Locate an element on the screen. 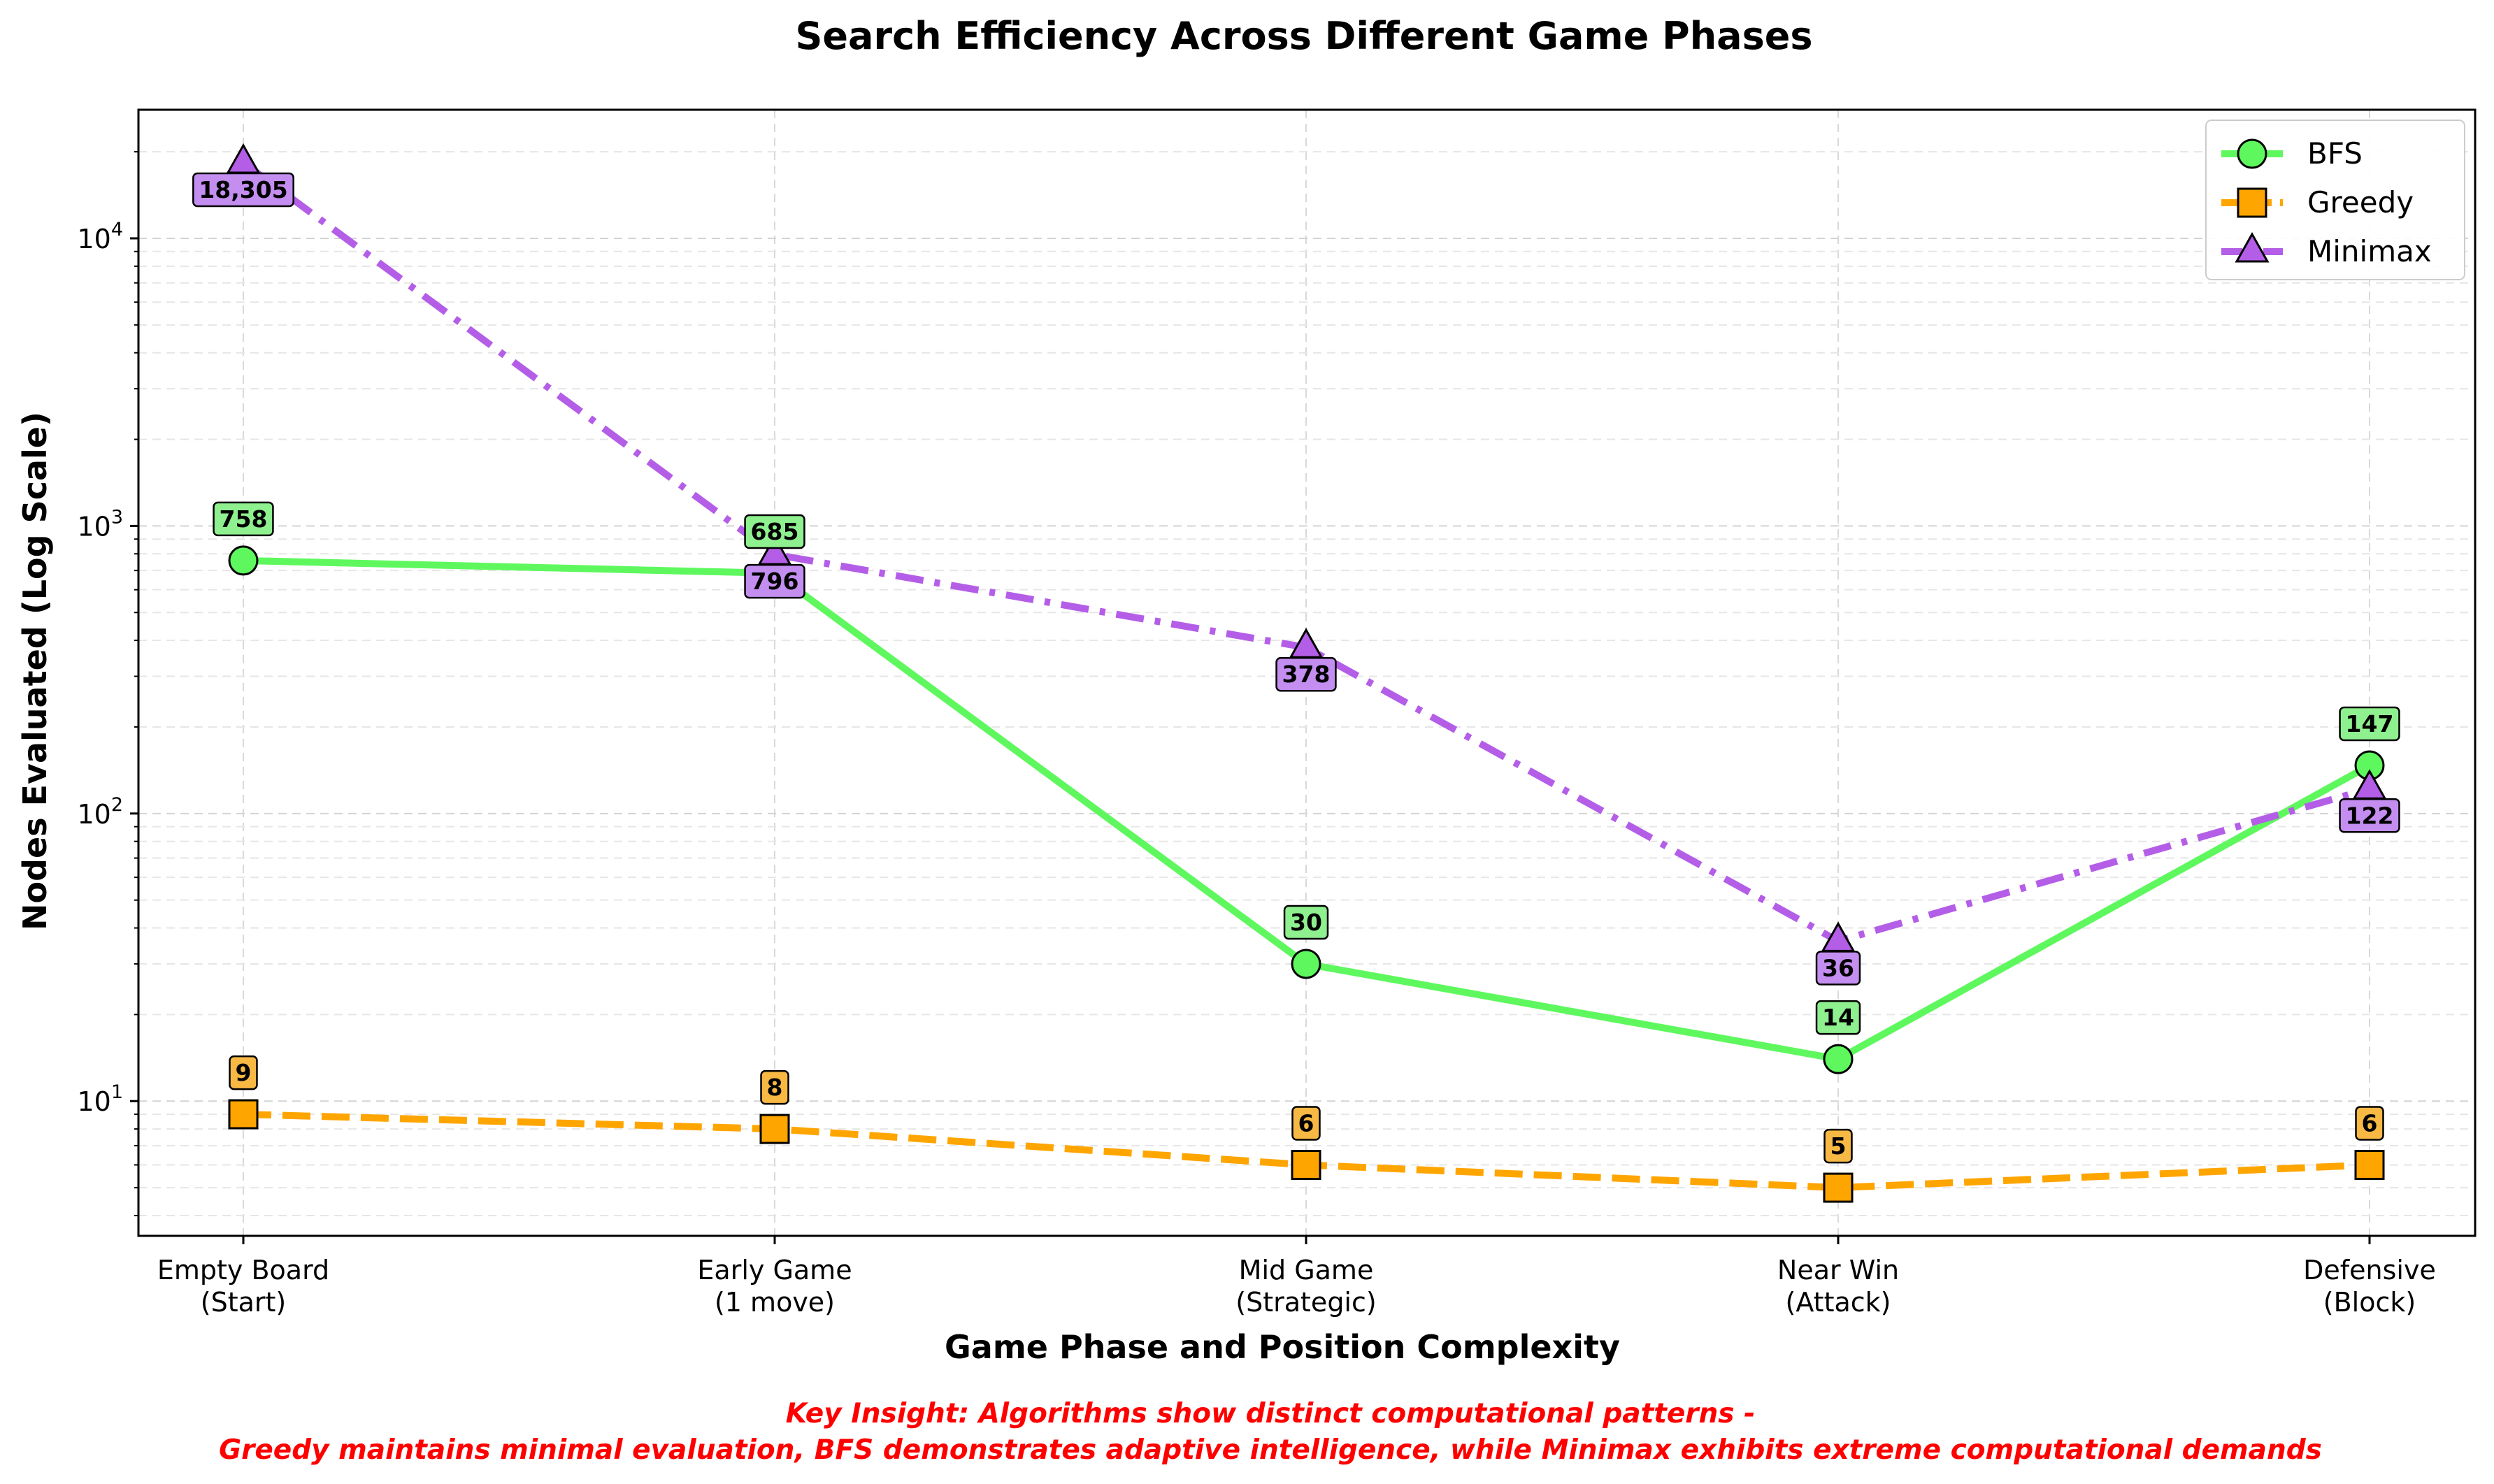  legend-frame is located at coordinates (2335, 200).